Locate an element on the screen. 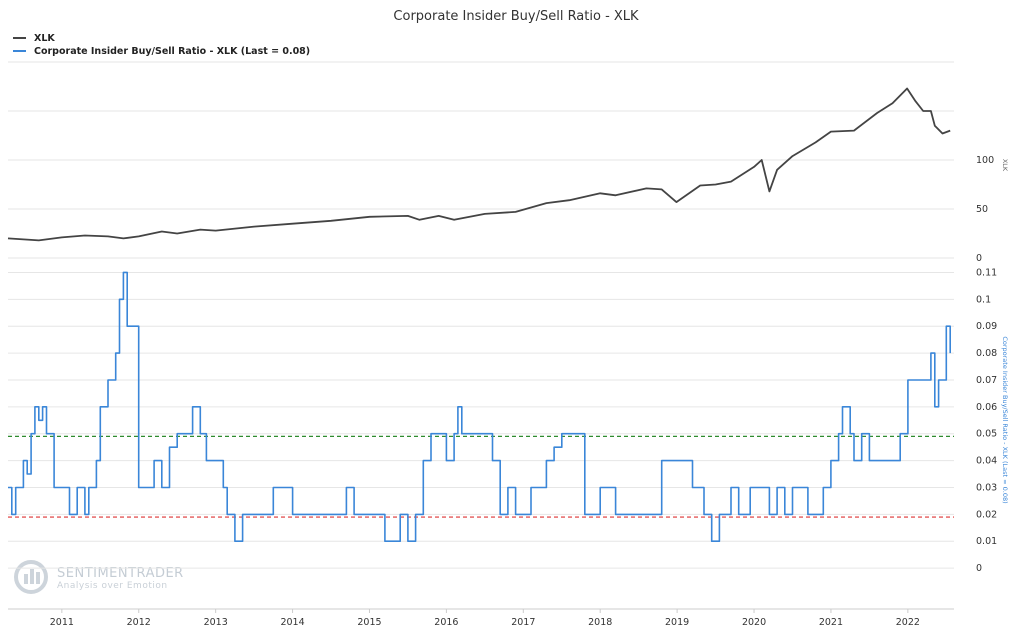 This screenshot has width=1024, height=640. x-tick-label: 2017 is located at coordinates (523, 622).